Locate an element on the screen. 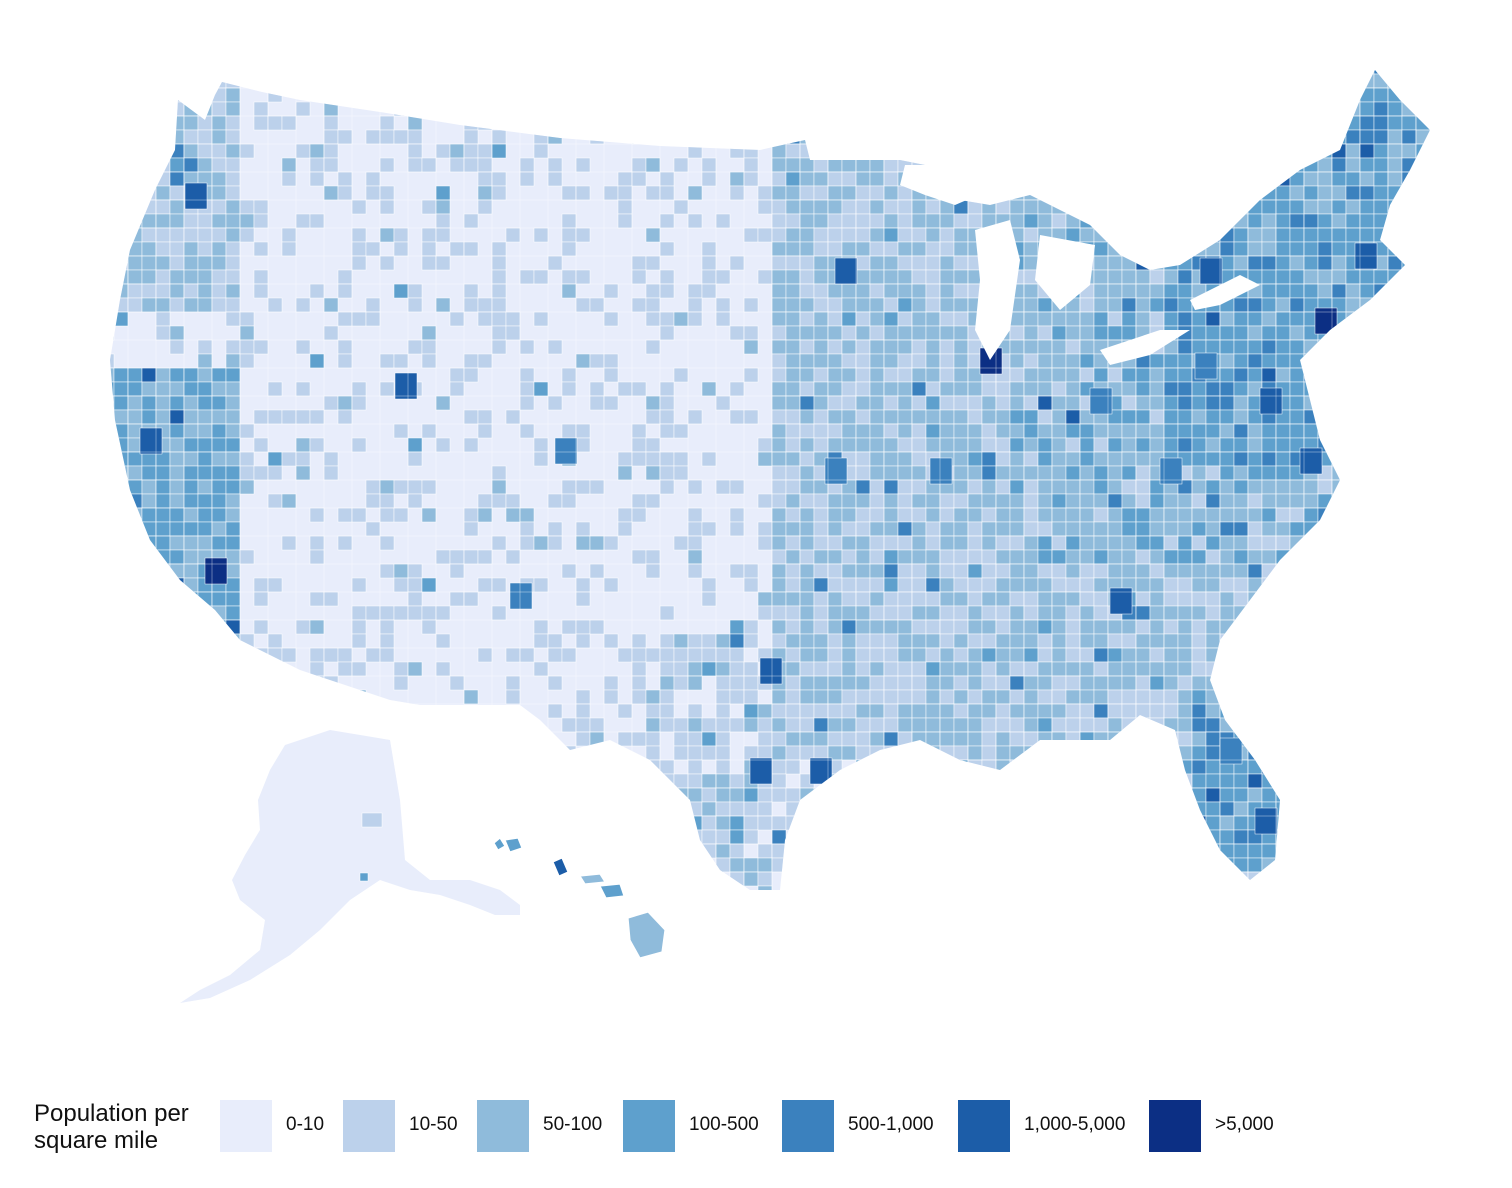 The image size is (1512, 1188). hawaii-island is located at coordinates (646, 935).